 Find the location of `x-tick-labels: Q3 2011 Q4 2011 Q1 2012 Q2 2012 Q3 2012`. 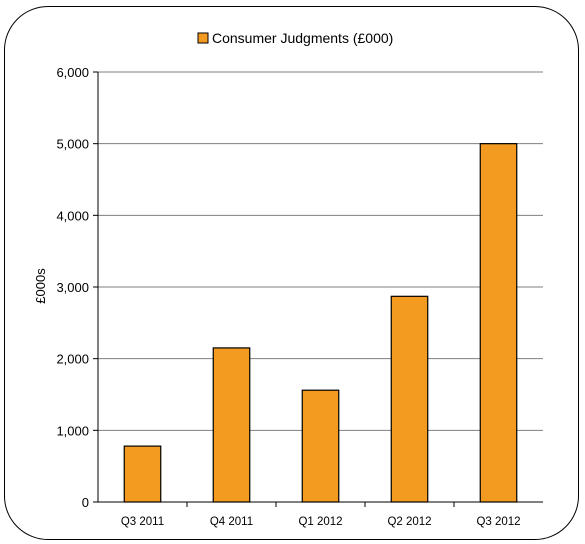

x-tick-labels: Q3 2011 Q4 2011 Q1 2012 Q2 2012 Q3 2012 is located at coordinates (321, 522).